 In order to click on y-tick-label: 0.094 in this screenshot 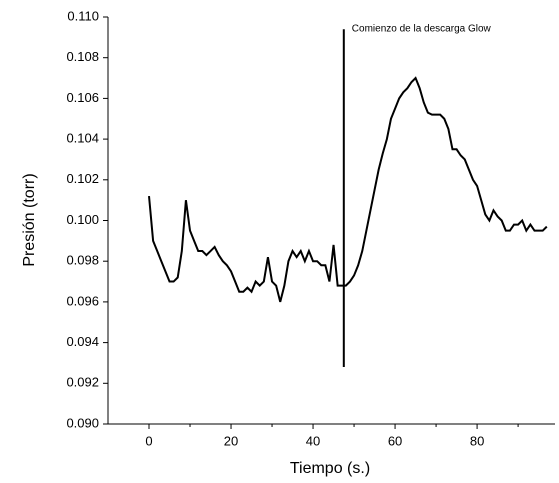, I will do `click(82, 341)`.